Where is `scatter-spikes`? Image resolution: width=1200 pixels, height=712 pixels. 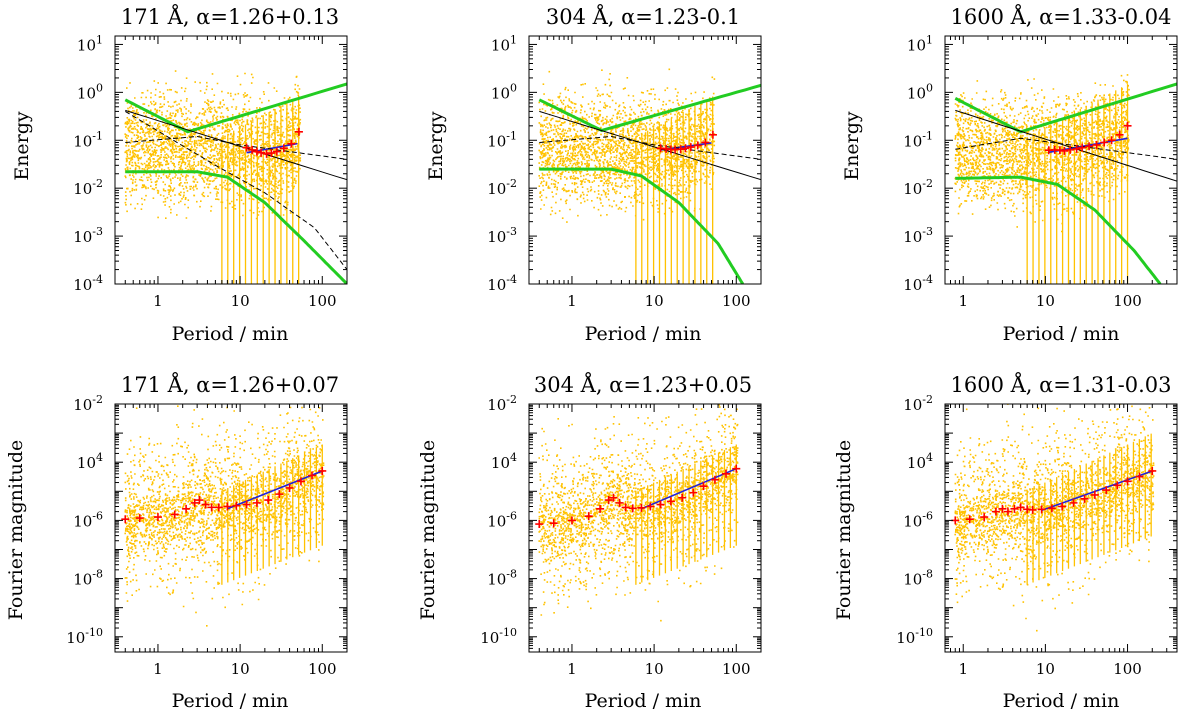
scatter-spikes is located at coordinates (686, 514).